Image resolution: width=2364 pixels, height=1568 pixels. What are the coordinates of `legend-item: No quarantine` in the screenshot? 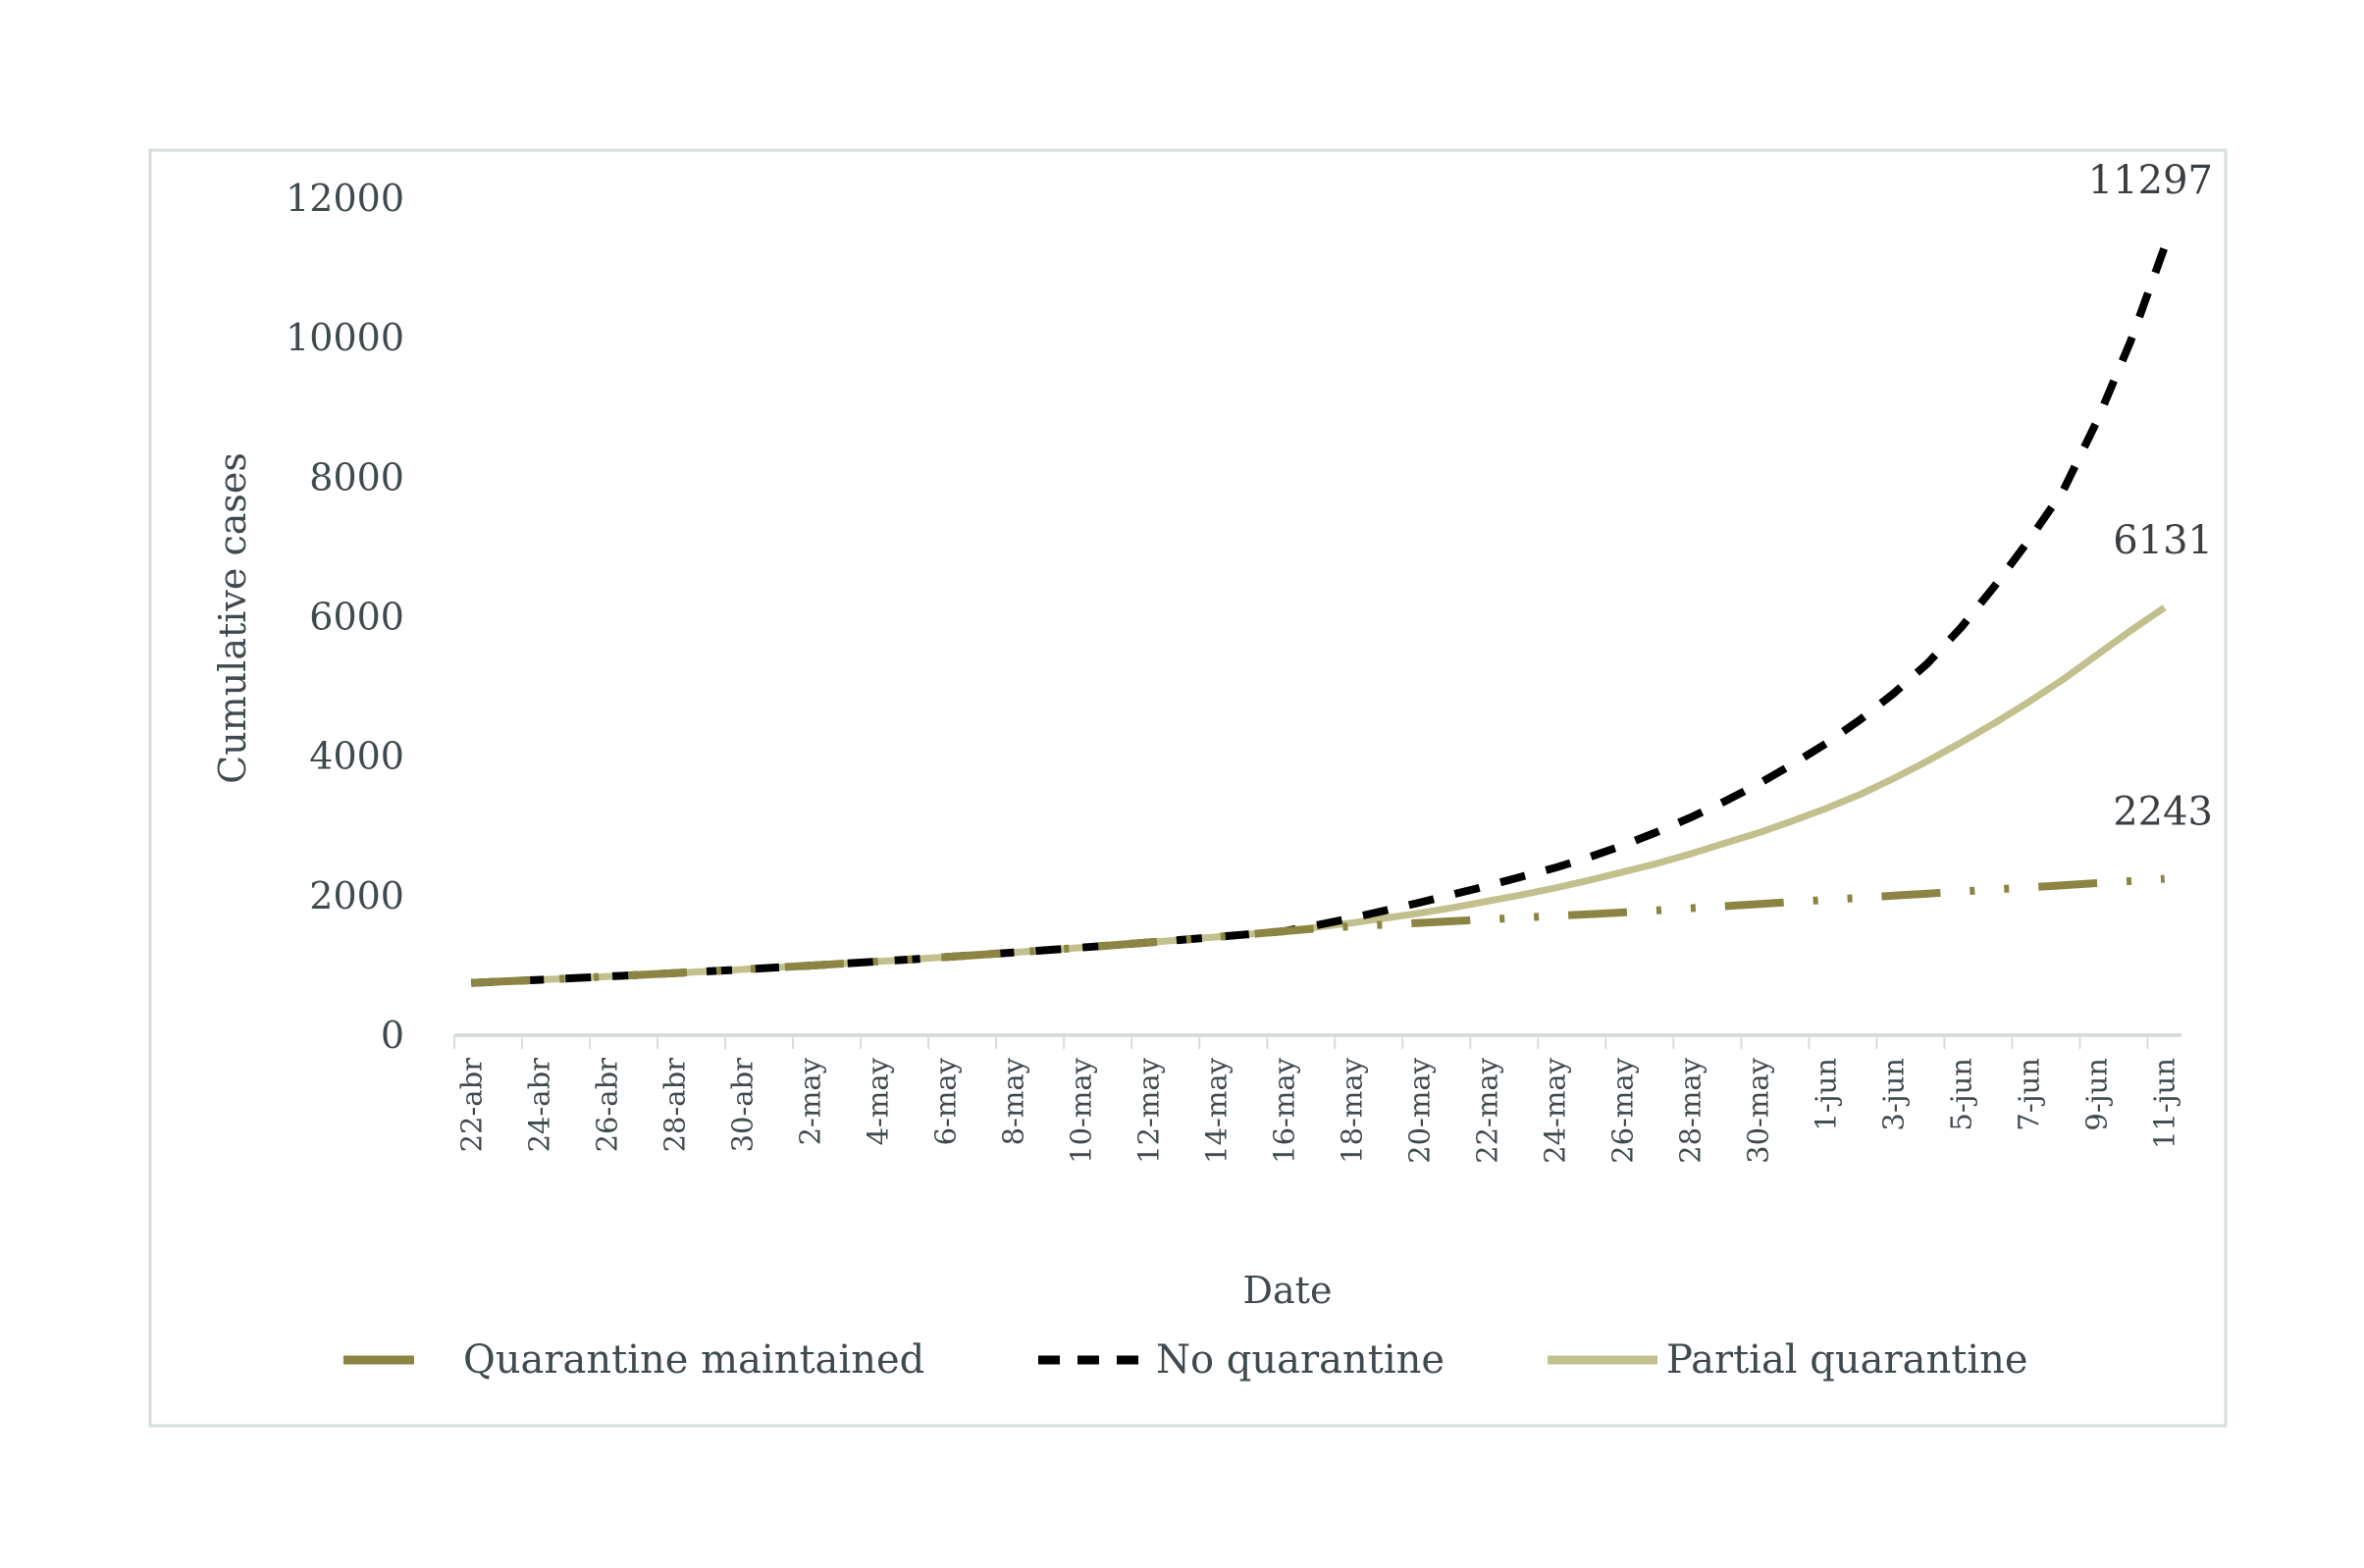 It's located at (1241, 1360).